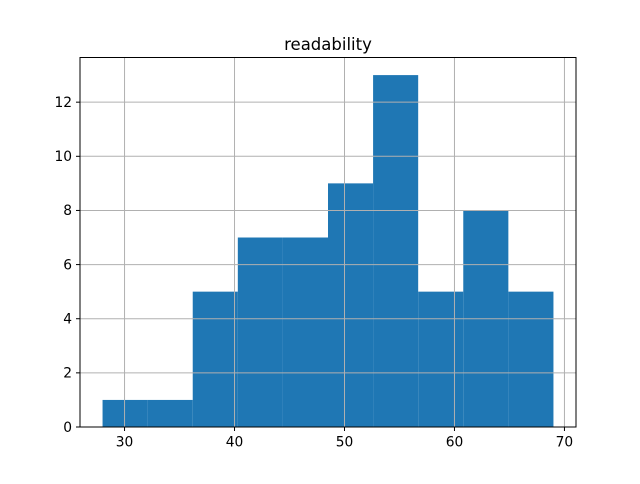  Describe the element at coordinates (67, 265) in the screenshot. I see `y-tick-label: 6` at that location.